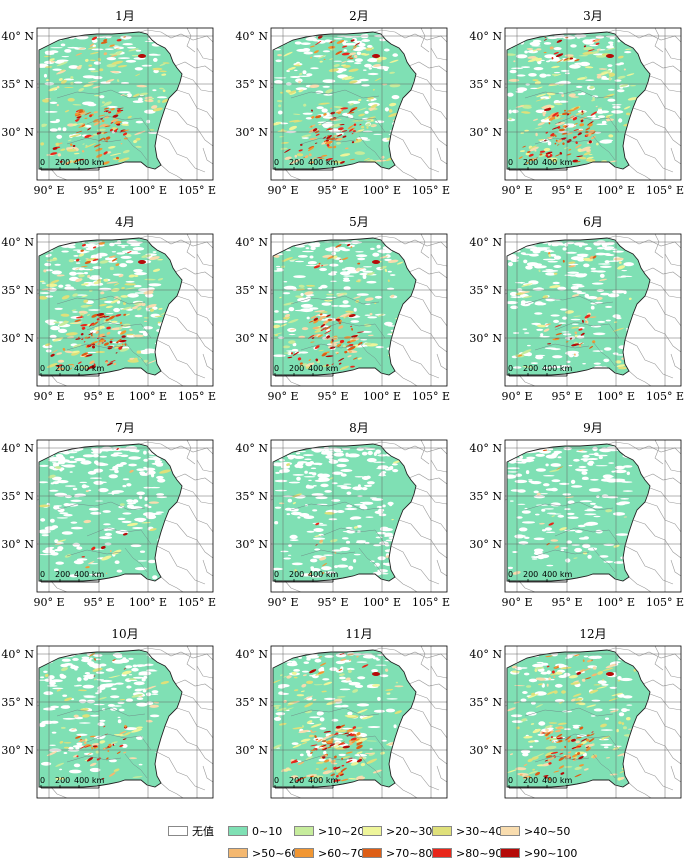 This screenshot has width=700, height=865. What do you see at coordinates (341, 831) in the screenshot?
I see `legend-label: >10~20` at bounding box center [341, 831].